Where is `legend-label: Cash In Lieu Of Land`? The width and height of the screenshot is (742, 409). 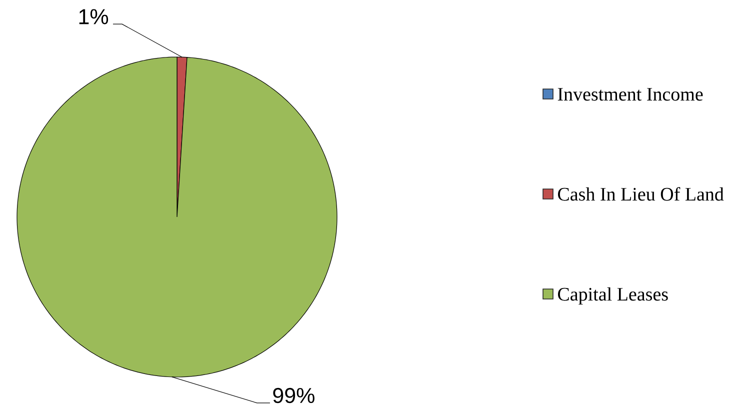
legend-label: Cash In Lieu Of Land is located at coordinates (641, 194).